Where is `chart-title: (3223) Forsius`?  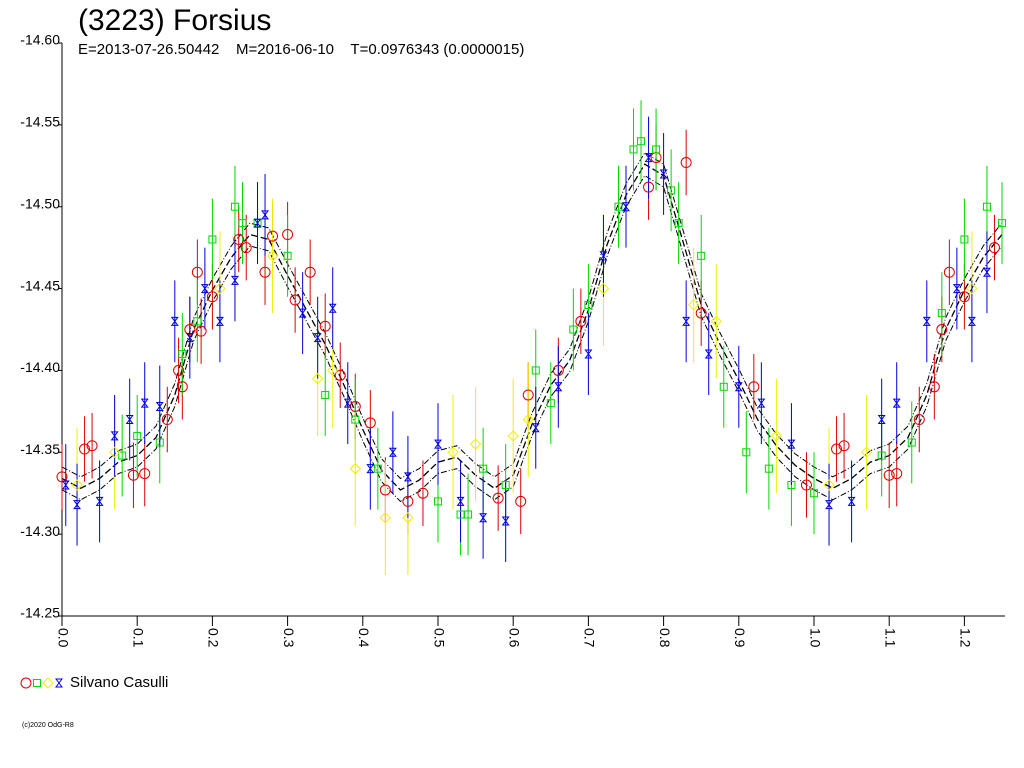 chart-title: (3223) Forsius is located at coordinates (174, 20).